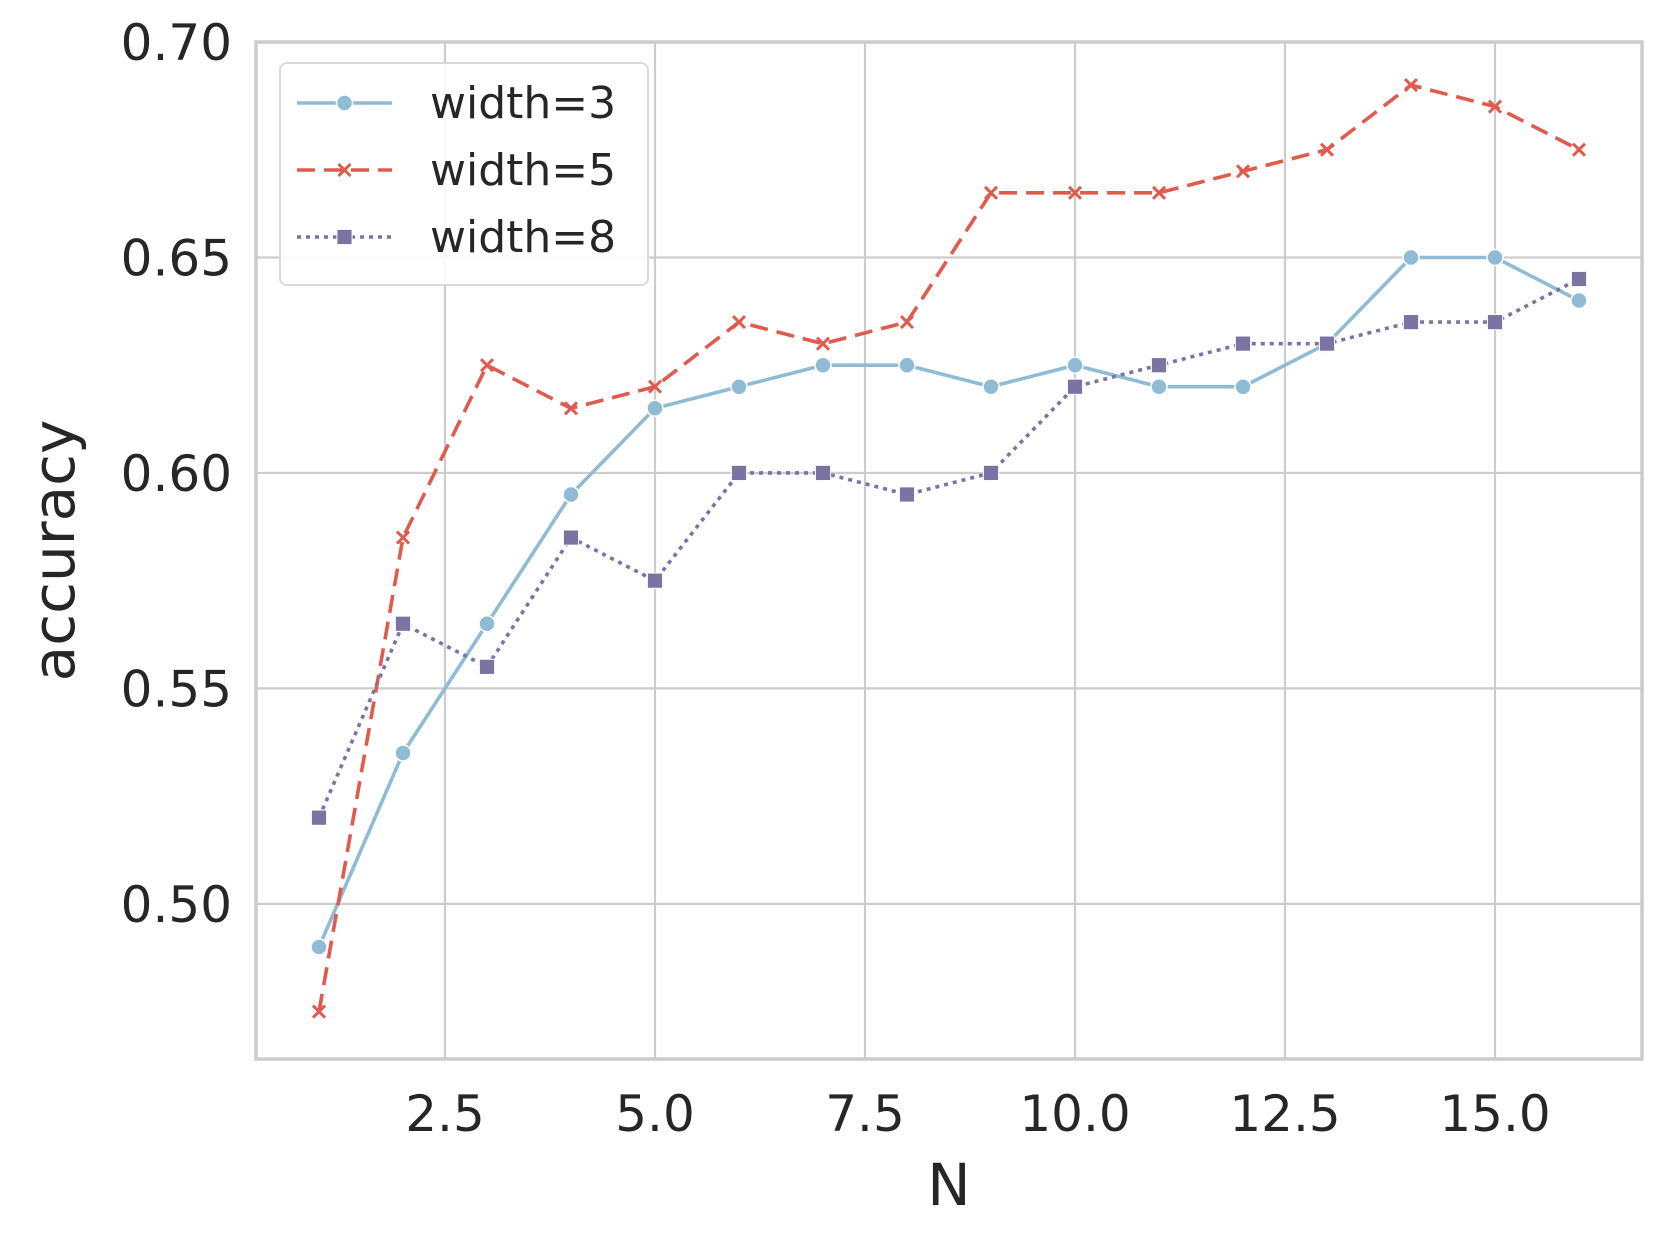 The height and width of the screenshot is (1239, 1660). What do you see at coordinates (176, 43) in the screenshot?
I see `y-tick-label: 0.70` at bounding box center [176, 43].